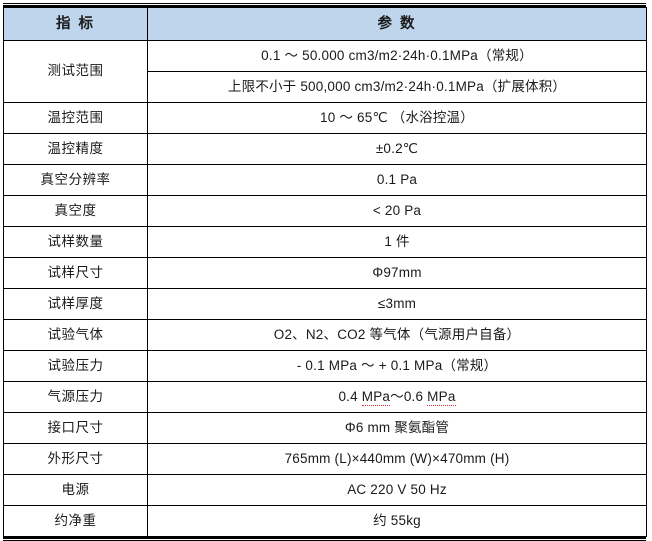 This screenshot has width=652, height=541. Describe the element at coordinates (397, 459) in the screenshot. I see `row-value-dimensions: 765mm (L)×440mm (W)×470mm (H)` at that location.